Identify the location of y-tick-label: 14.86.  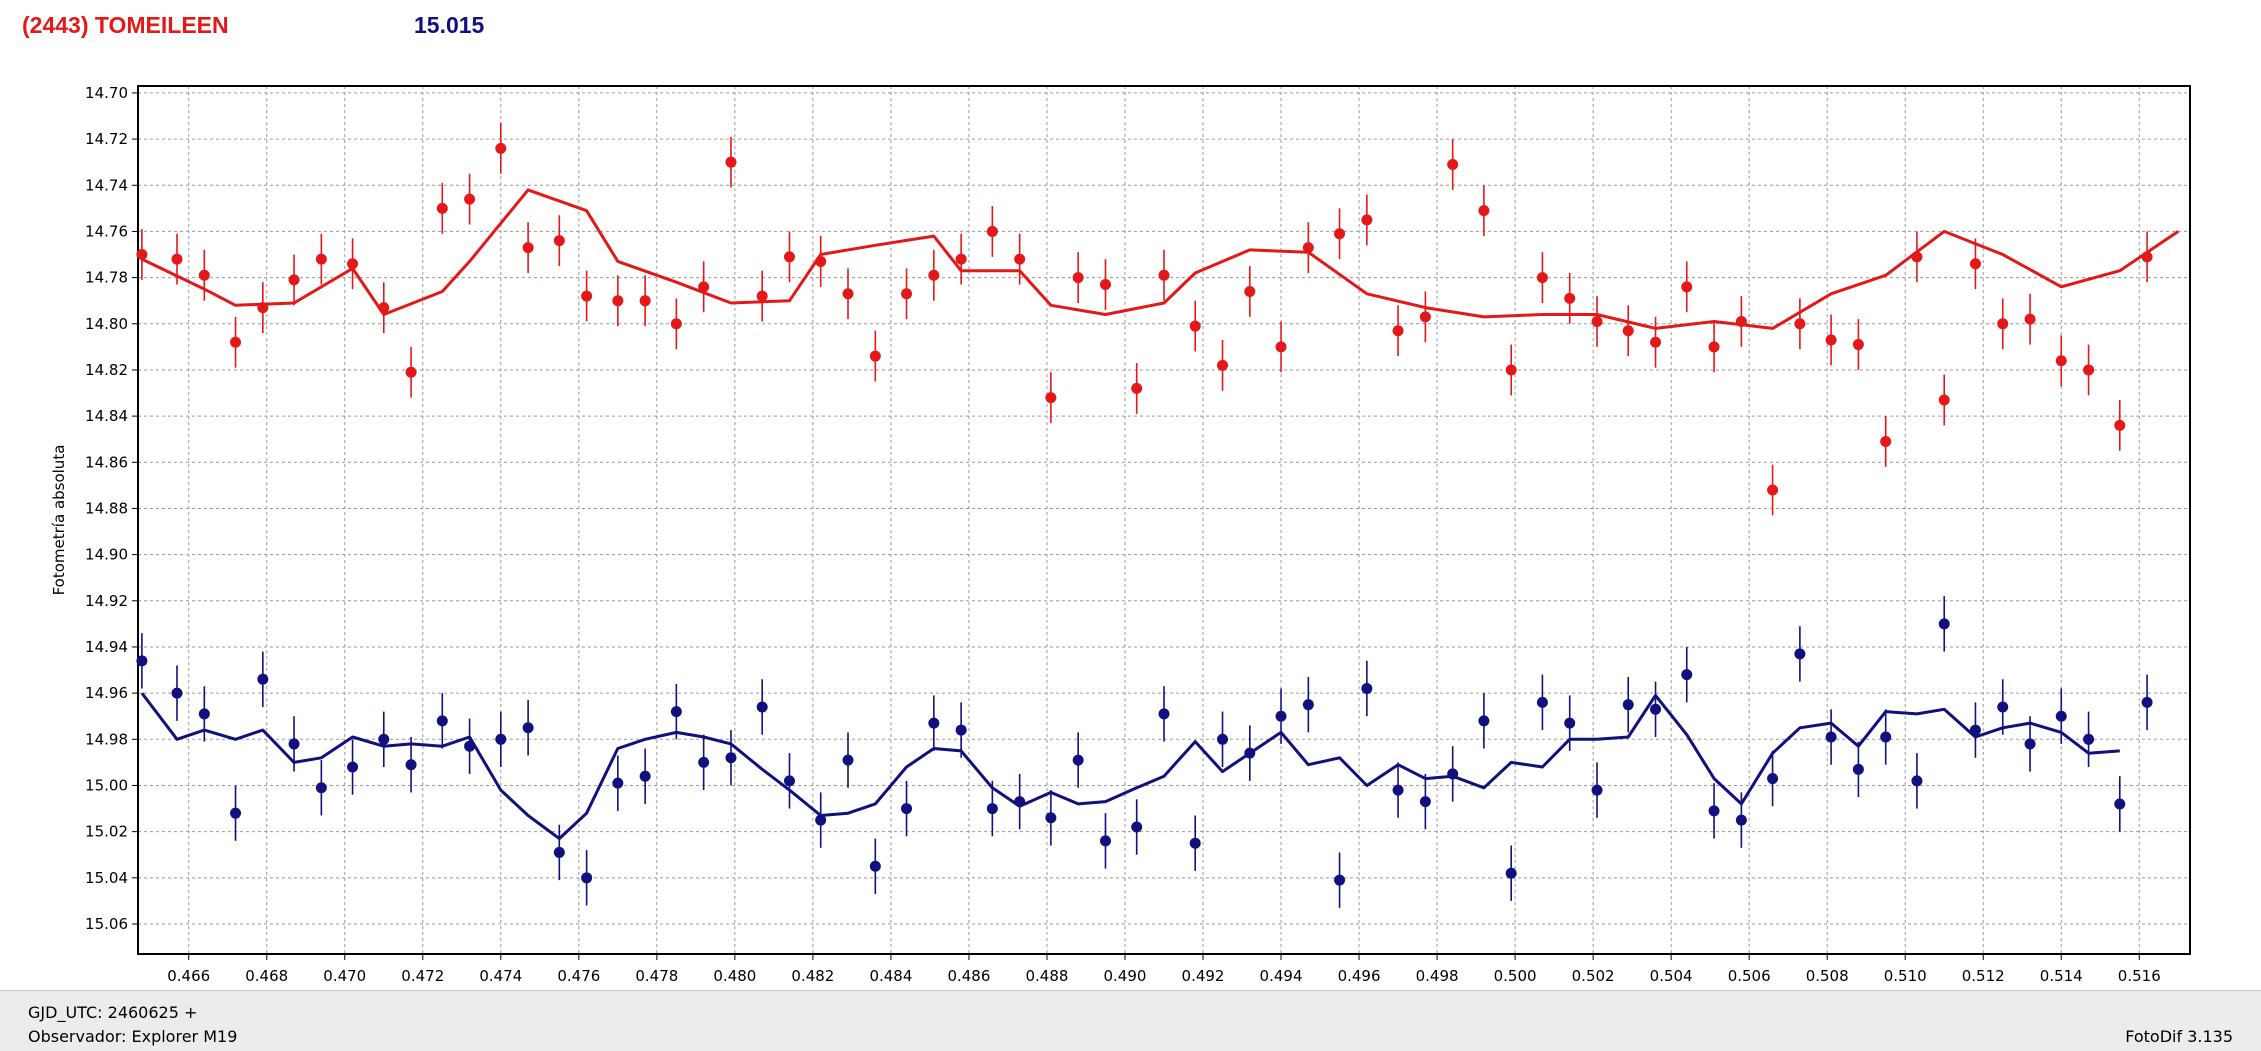
(106, 462).